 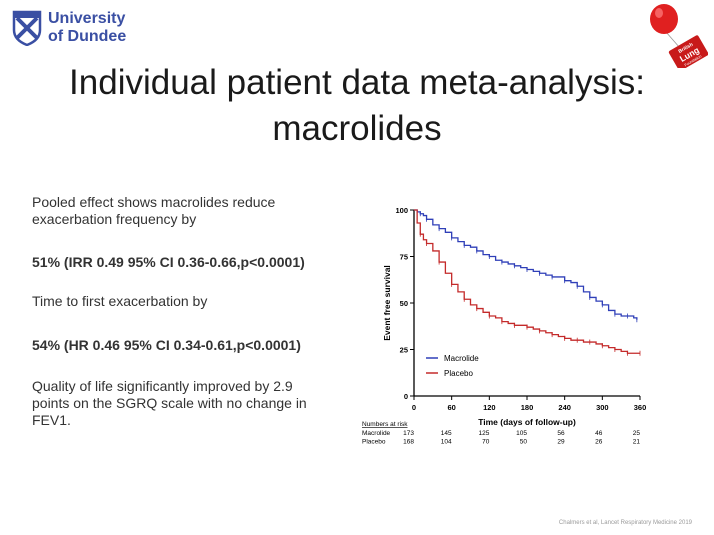 I want to click on y-axis-label: Event free survival, so click(x=387, y=303).